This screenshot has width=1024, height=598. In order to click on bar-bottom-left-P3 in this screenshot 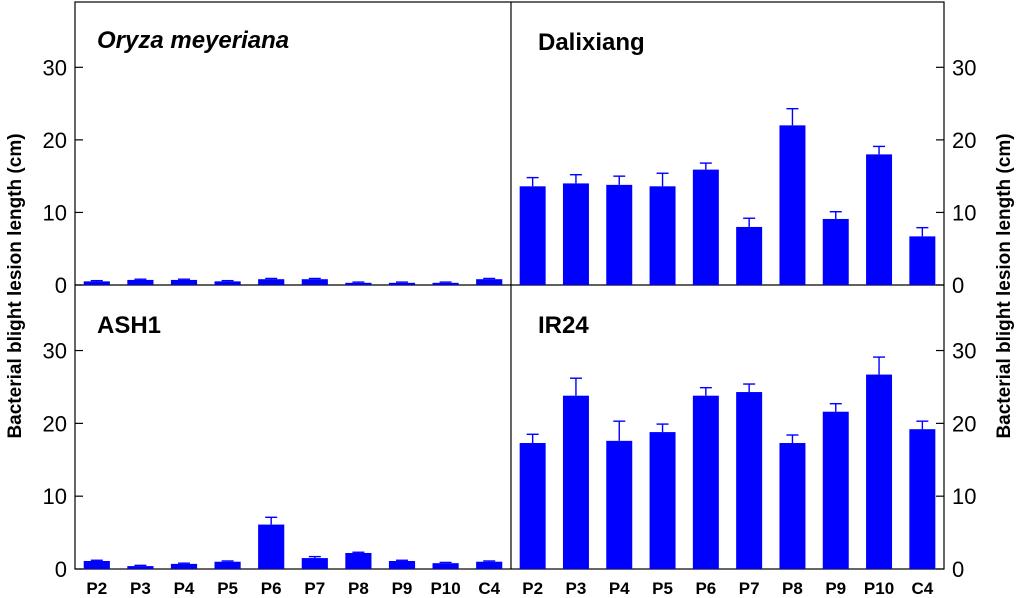, I will do `click(140, 567)`.